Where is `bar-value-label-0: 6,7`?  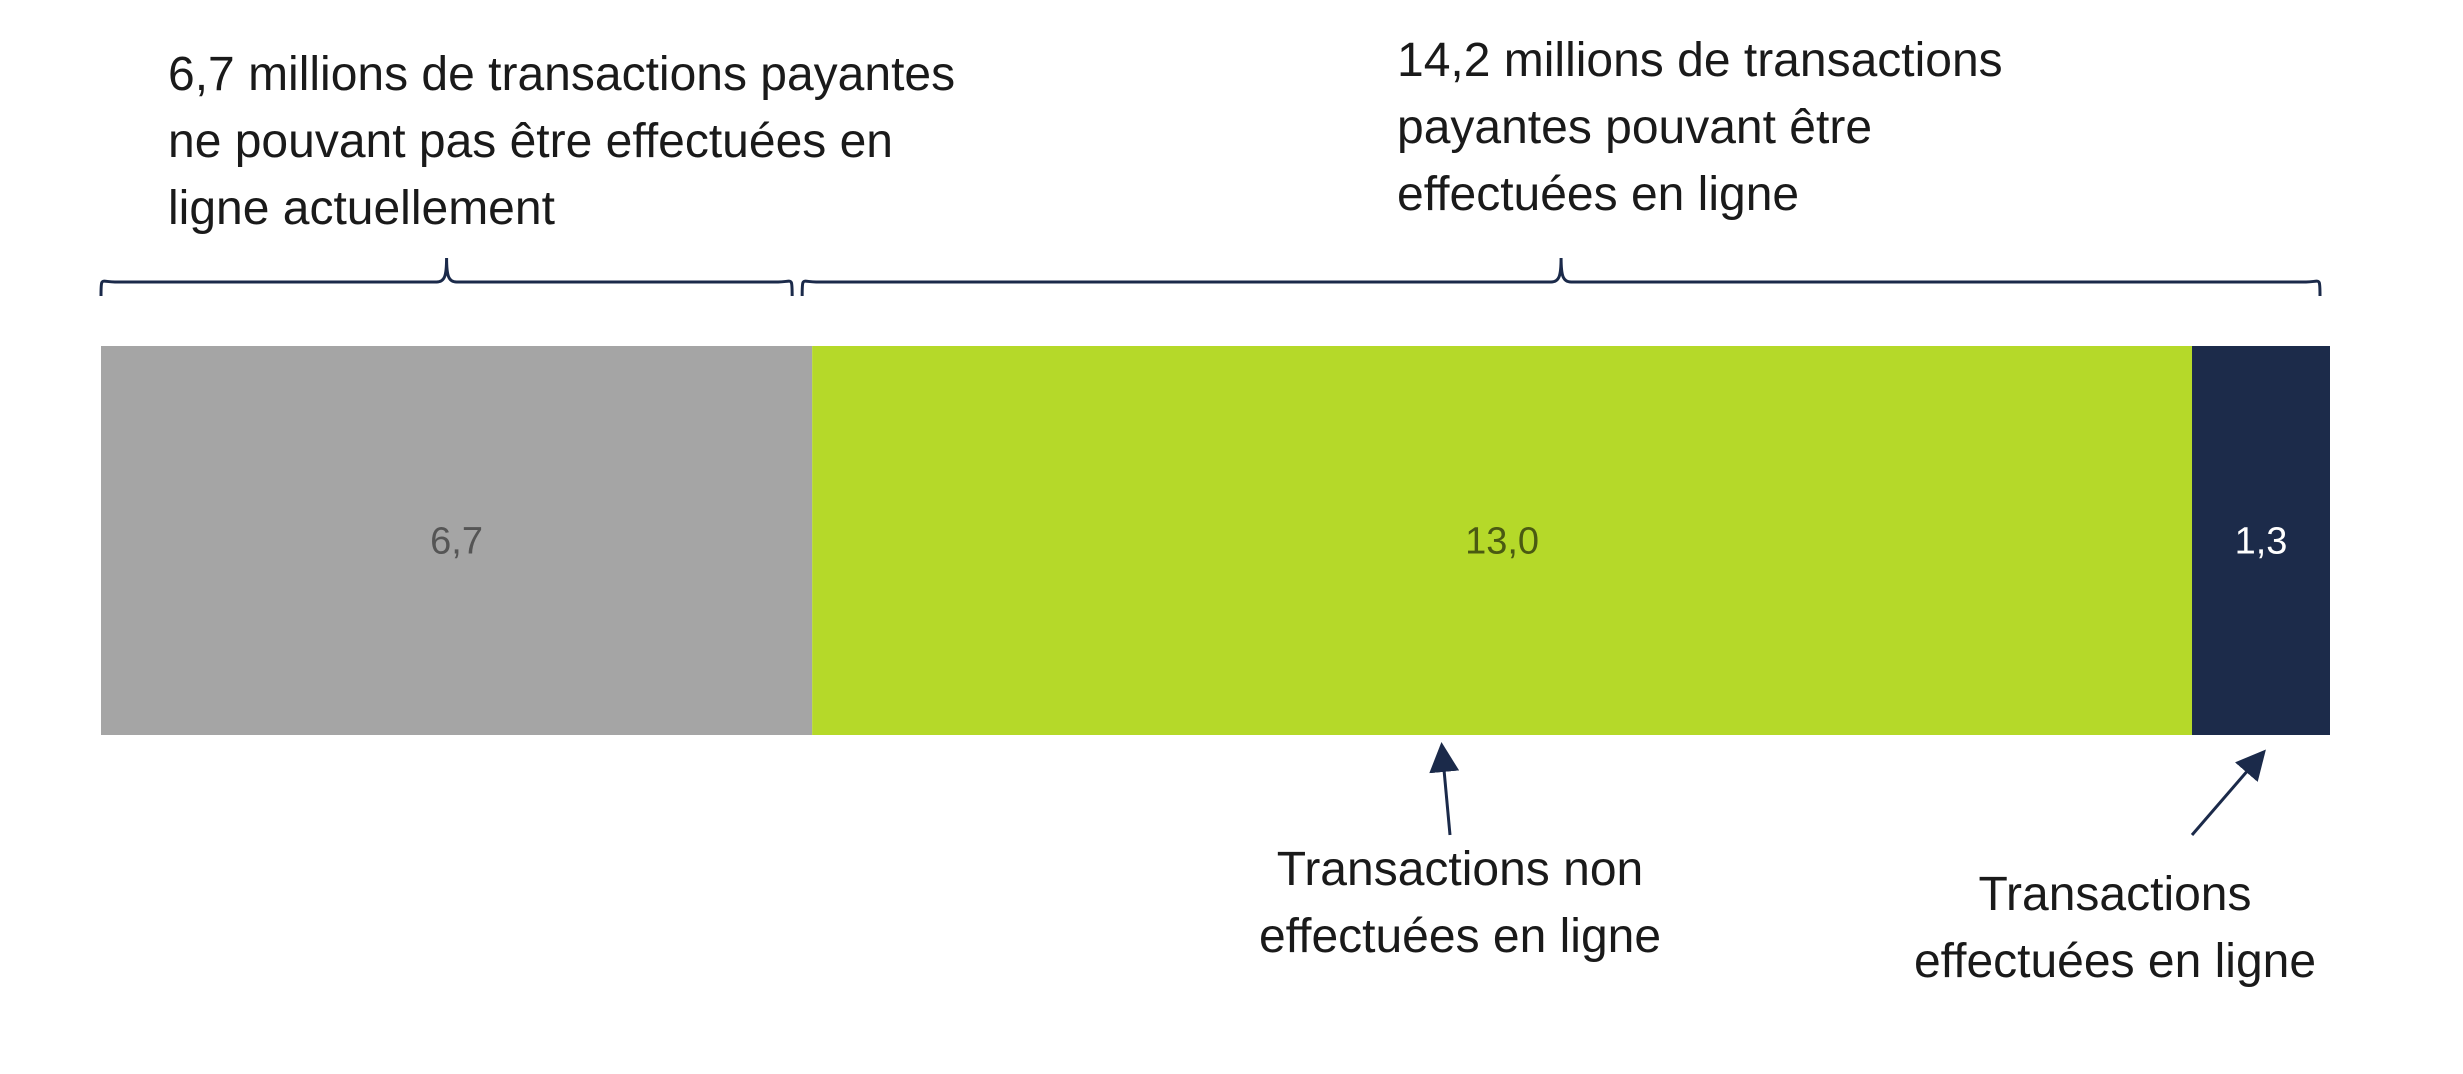 bar-value-label-0: 6,7 is located at coordinates (456, 542).